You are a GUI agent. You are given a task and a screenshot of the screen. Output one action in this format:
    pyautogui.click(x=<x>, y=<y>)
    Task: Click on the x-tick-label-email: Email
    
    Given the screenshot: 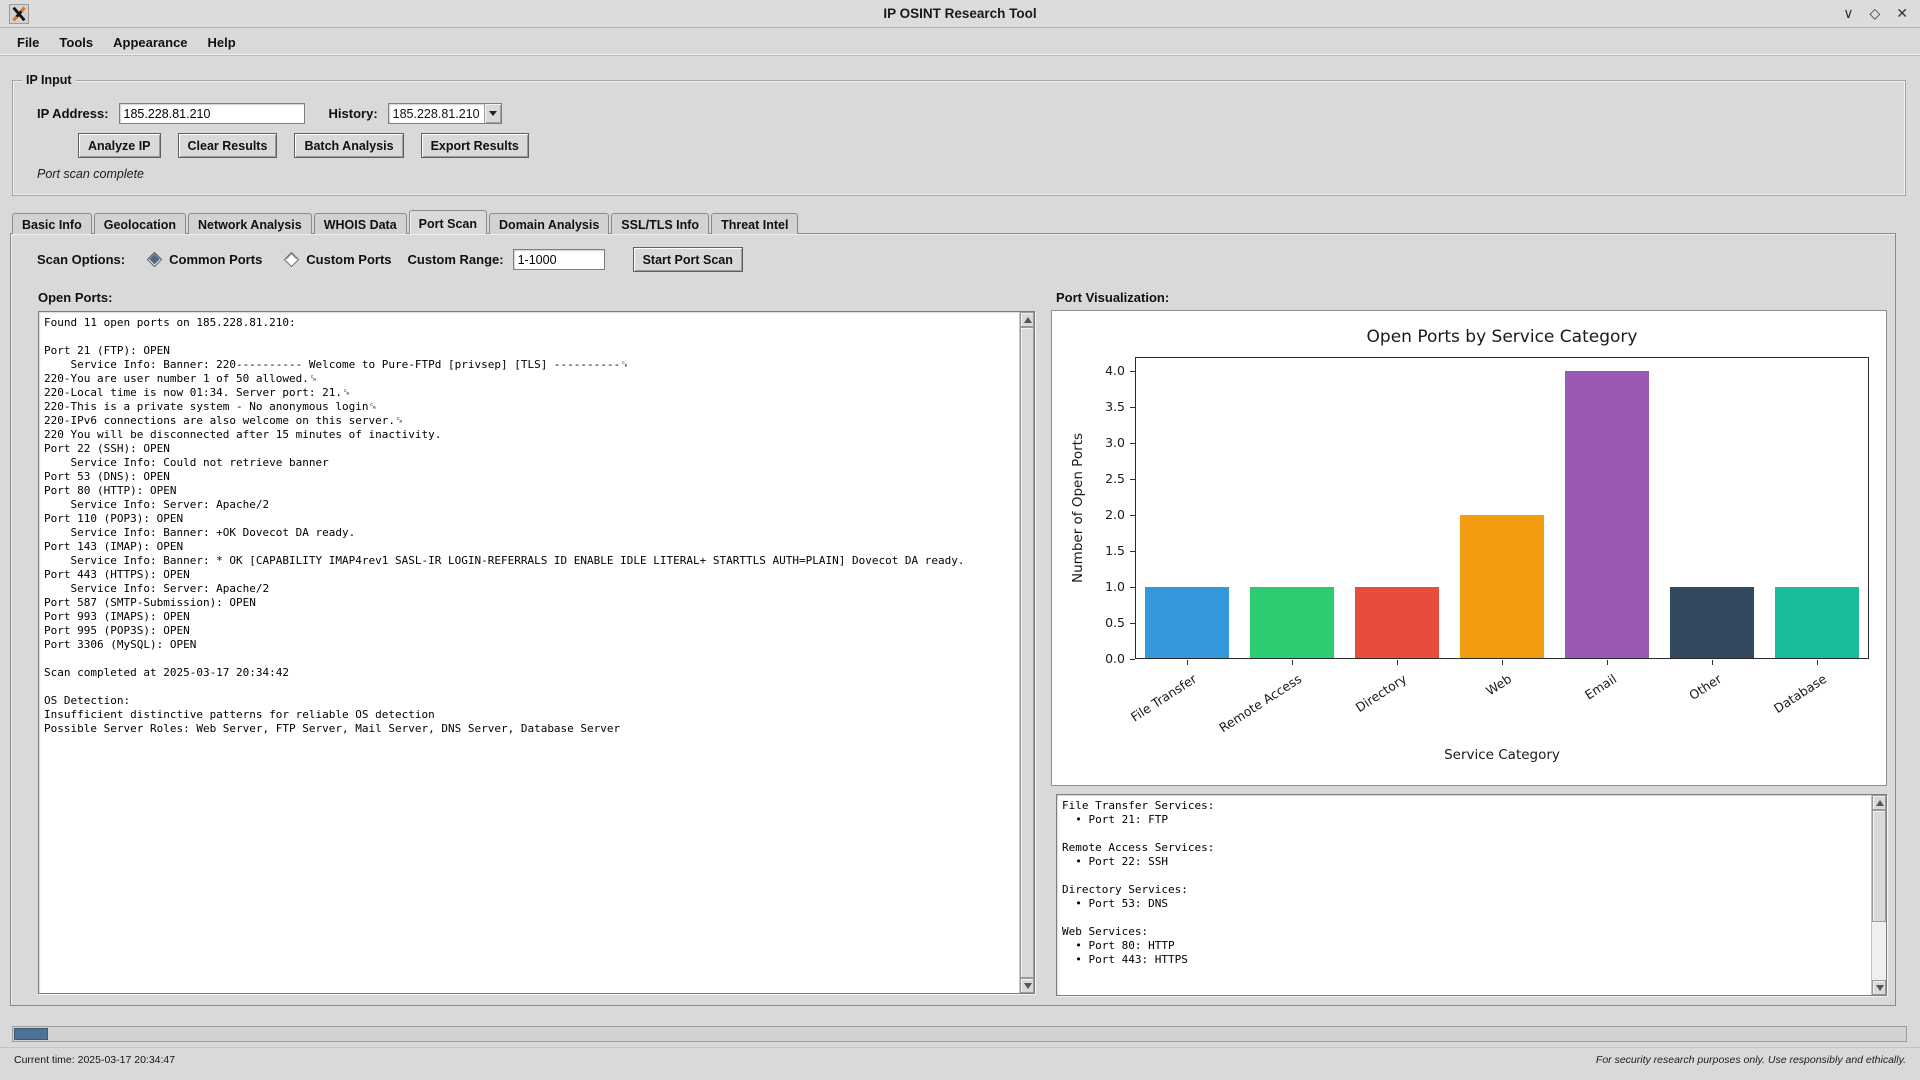 What is the action you would take?
    pyautogui.click(x=1600, y=687)
    